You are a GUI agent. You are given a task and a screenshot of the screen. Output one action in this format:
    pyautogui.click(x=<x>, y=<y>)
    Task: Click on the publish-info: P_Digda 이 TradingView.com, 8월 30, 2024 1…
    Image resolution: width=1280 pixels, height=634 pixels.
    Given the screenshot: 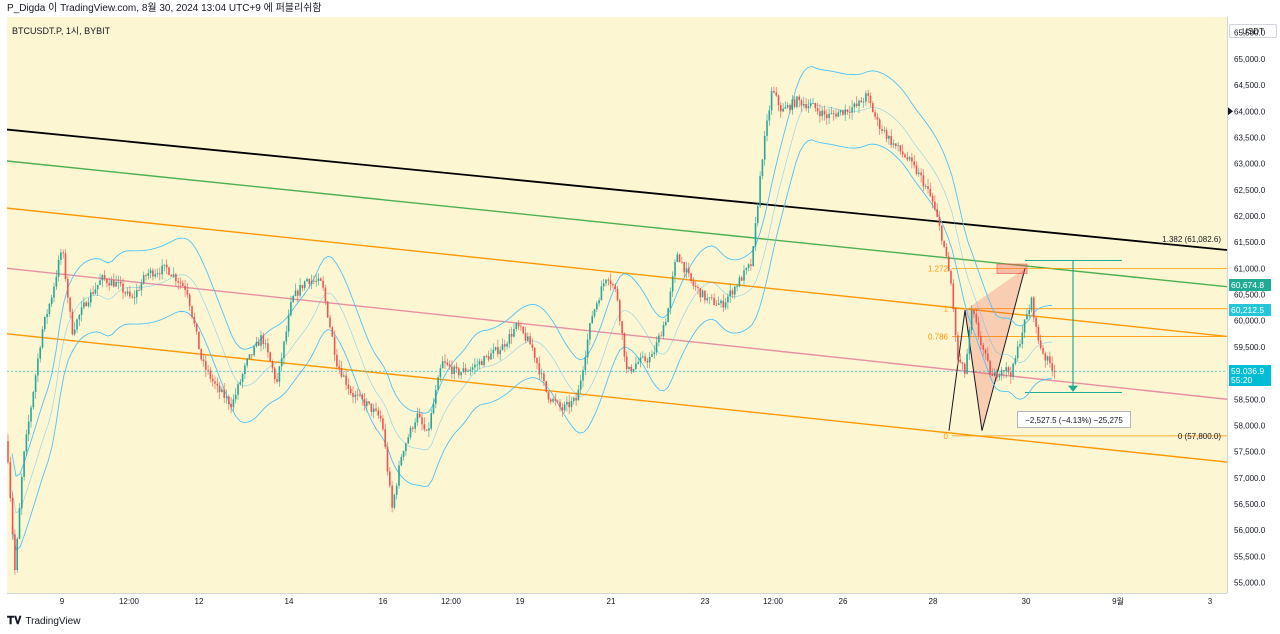 What is the action you would take?
    pyautogui.click(x=164, y=8)
    